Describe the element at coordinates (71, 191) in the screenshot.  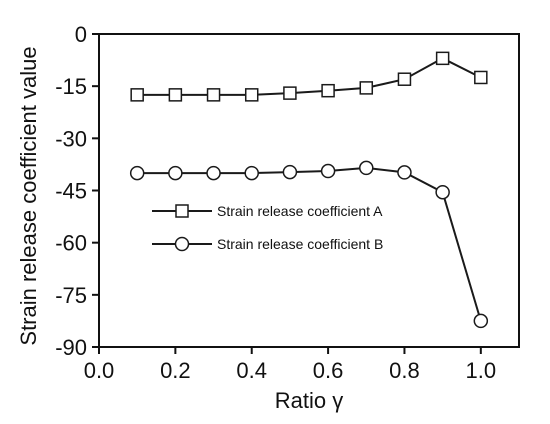
I see `y-tick-label: -45` at that location.